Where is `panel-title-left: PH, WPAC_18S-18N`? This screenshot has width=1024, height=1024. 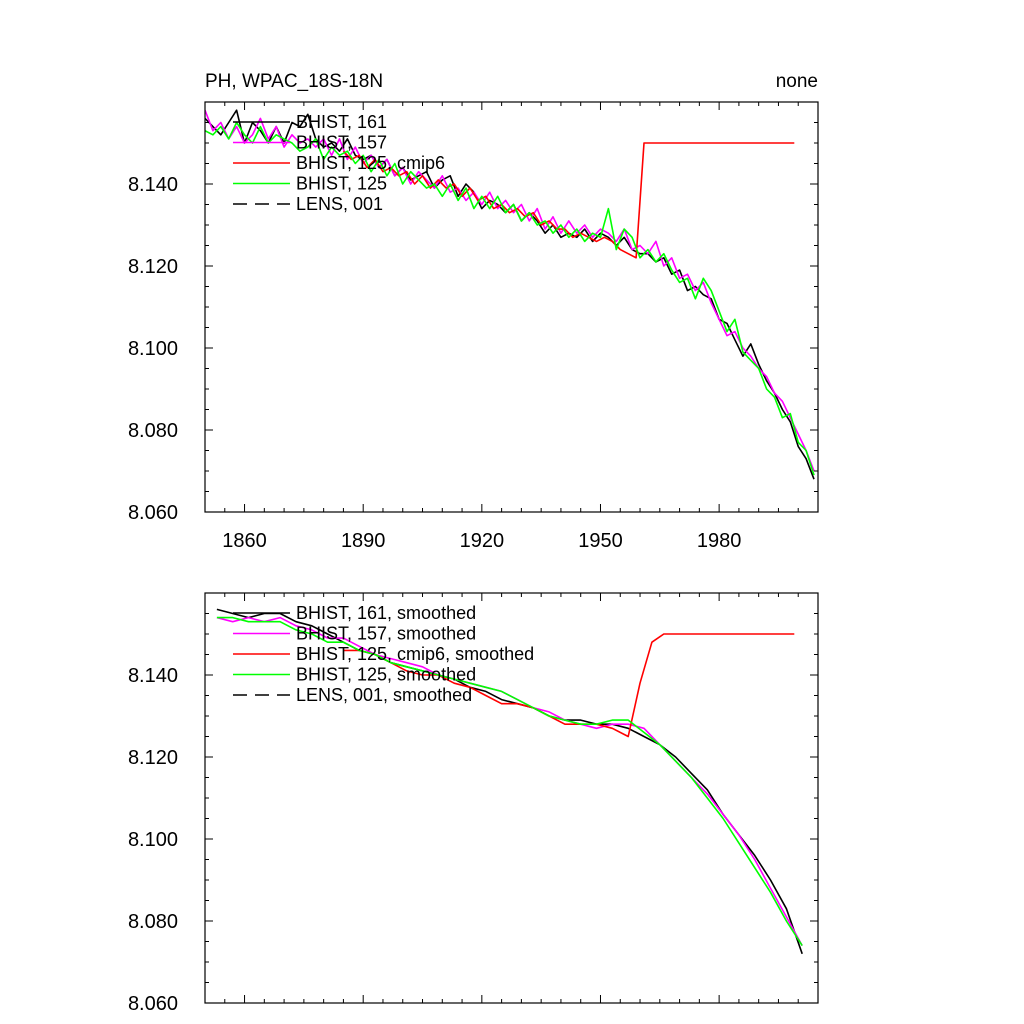
panel-title-left: PH, WPAC_18S-18N is located at coordinates (294, 81).